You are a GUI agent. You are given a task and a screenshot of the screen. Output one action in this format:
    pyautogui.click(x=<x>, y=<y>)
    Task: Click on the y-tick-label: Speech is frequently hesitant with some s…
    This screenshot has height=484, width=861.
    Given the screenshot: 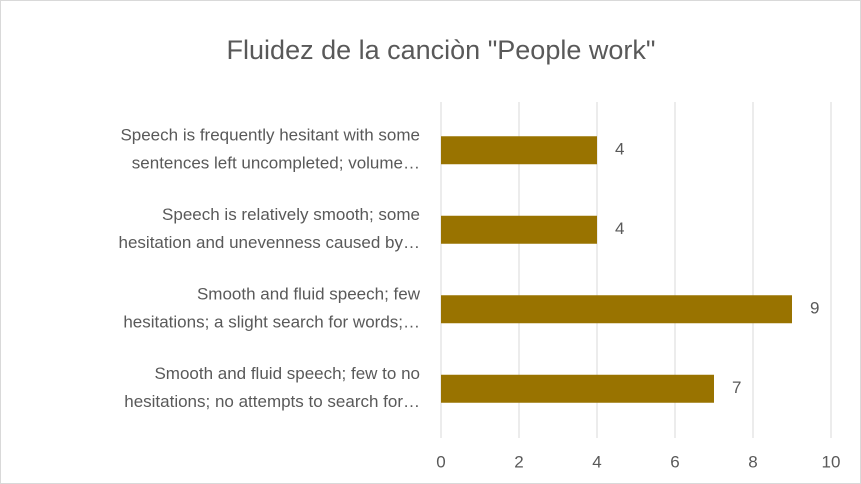 What is the action you would take?
    pyautogui.click(x=270, y=149)
    